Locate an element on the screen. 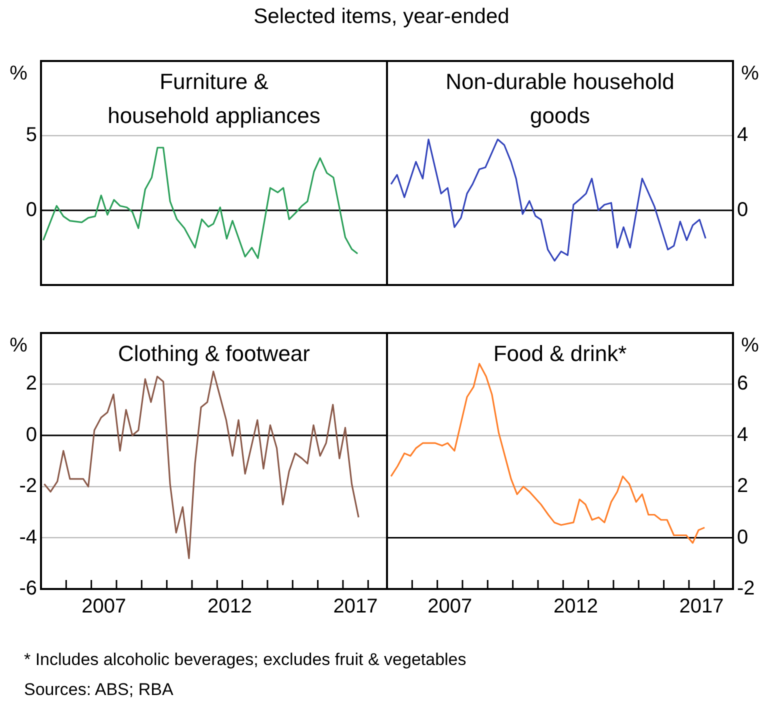 The image size is (763, 707). source-note: Sources: ABS; RBA is located at coordinates (99, 690).